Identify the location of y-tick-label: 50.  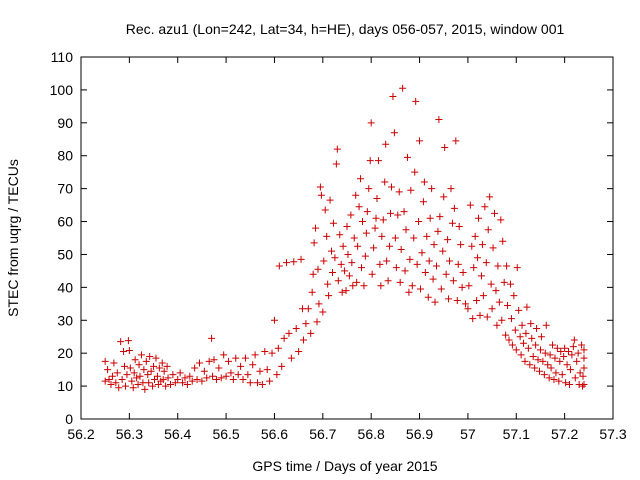
(65, 254).